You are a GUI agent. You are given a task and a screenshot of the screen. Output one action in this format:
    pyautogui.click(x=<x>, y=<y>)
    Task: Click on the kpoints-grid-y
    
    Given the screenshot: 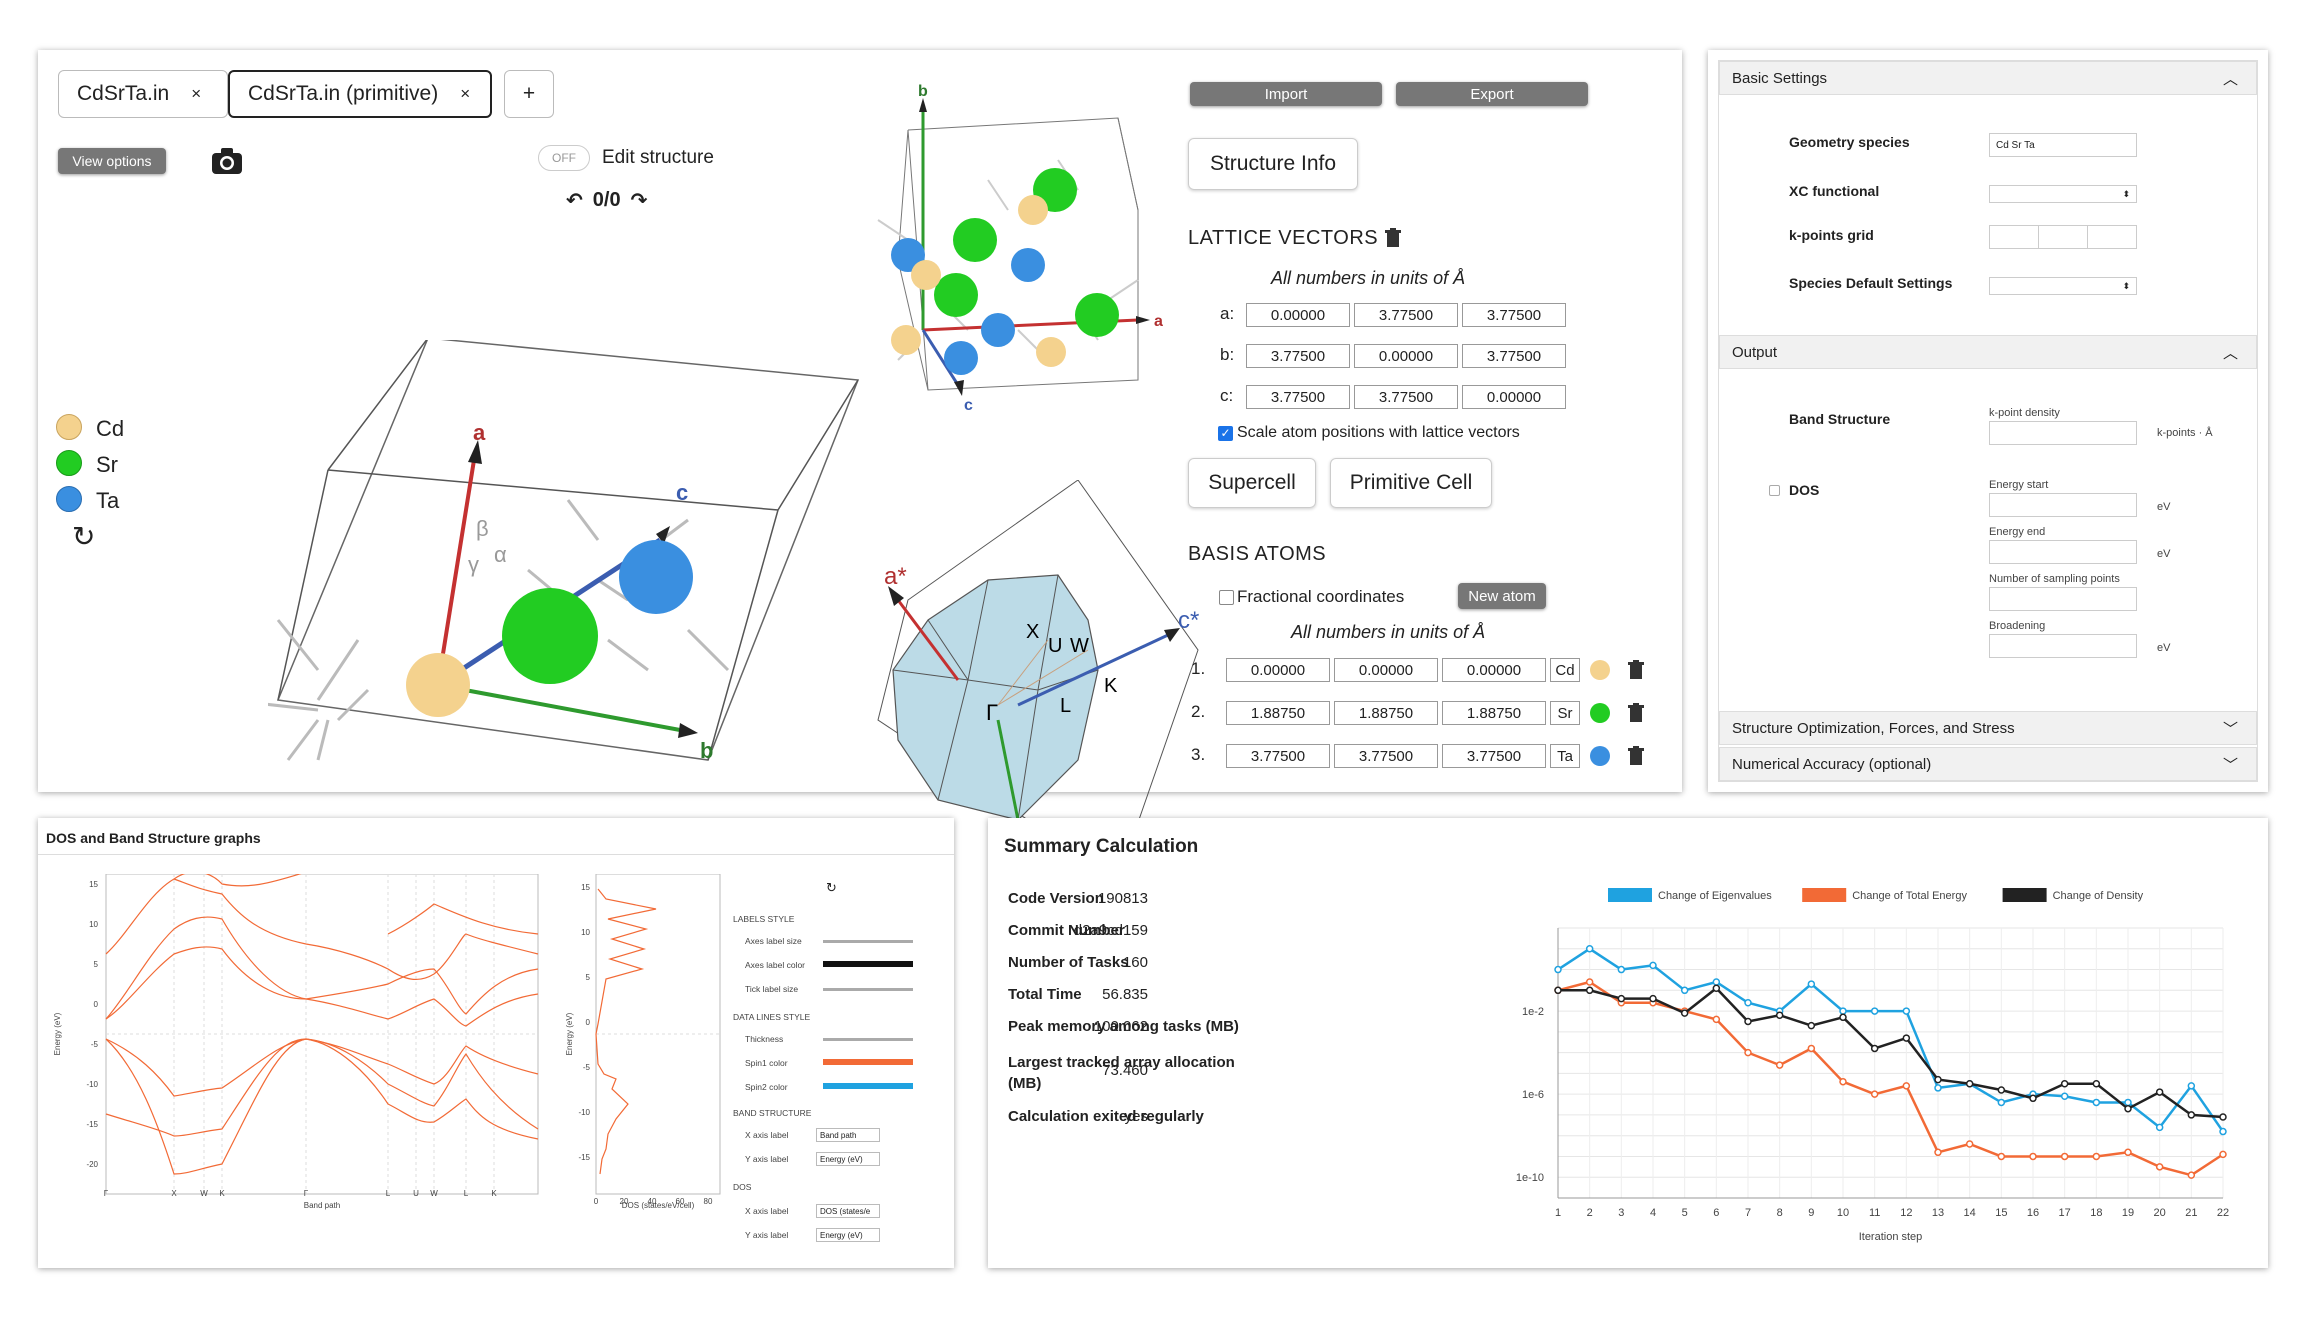 What is the action you would take?
    pyautogui.click(x=2063, y=237)
    